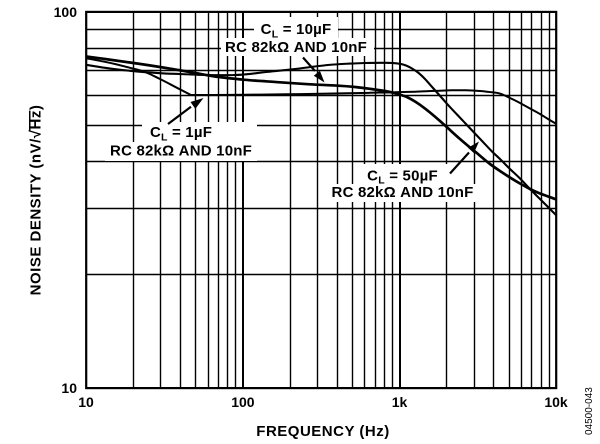  Describe the element at coordinates (296, 30) in the screenshot. I see `svg-text: CL = 10µF` at that location.